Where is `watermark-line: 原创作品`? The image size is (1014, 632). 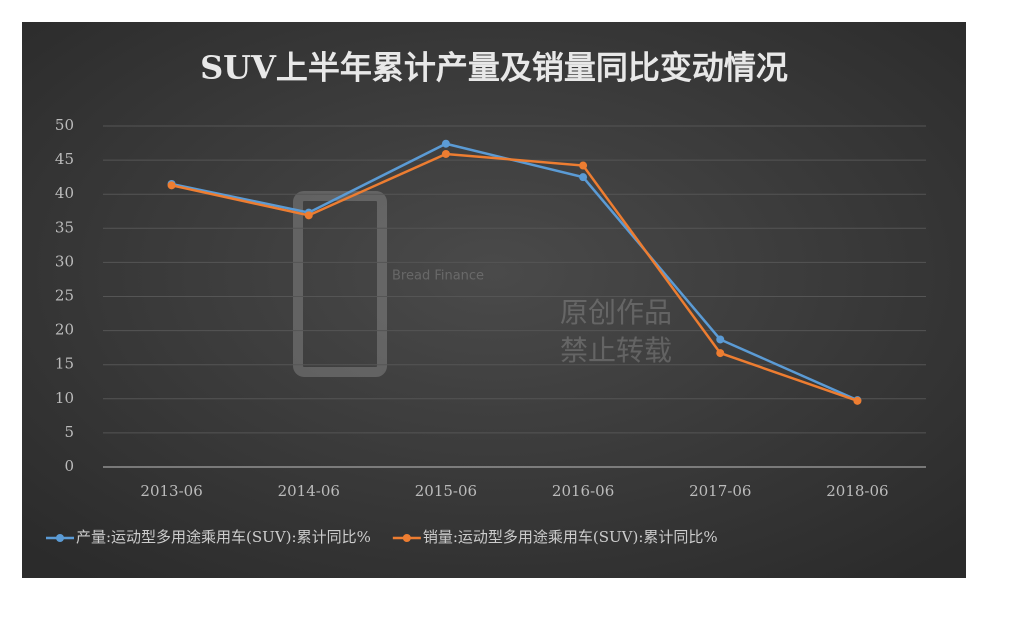 watermark-line: 原创作品 is located at coordinates (616, 312).